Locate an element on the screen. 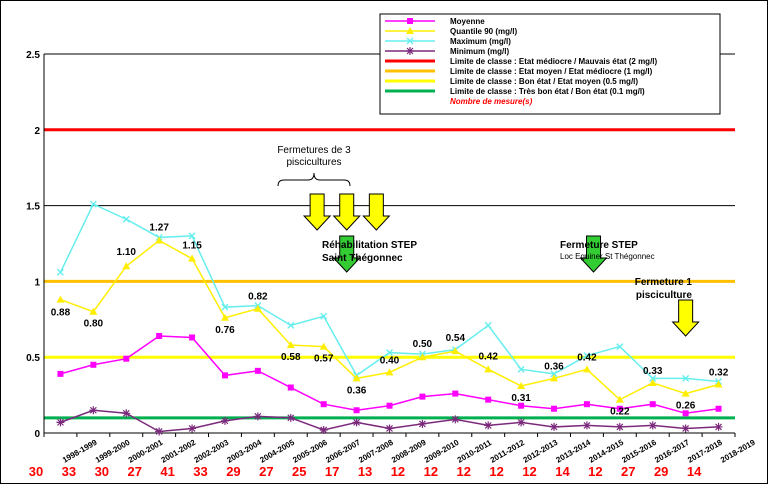 This screenshot has height=489, width=768. data-label: 0.54 is located at coordinates (456, 338).